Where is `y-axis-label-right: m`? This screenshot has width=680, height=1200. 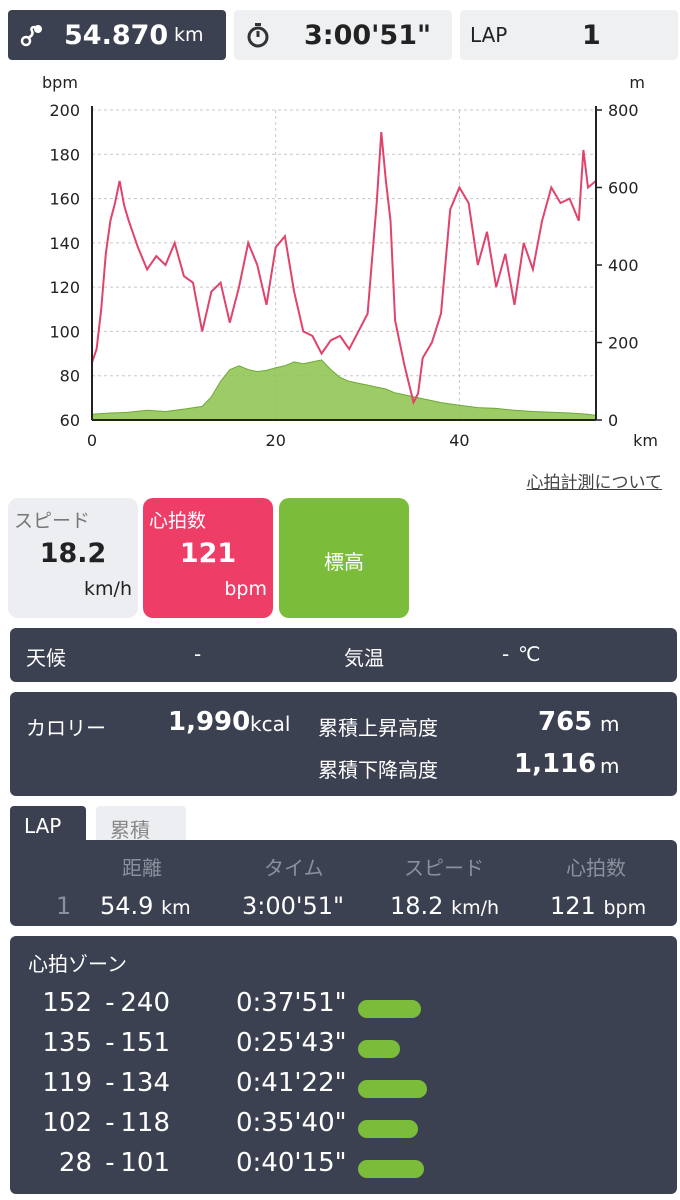
y-axis-label-right: m is located at coordinates (637, 82).